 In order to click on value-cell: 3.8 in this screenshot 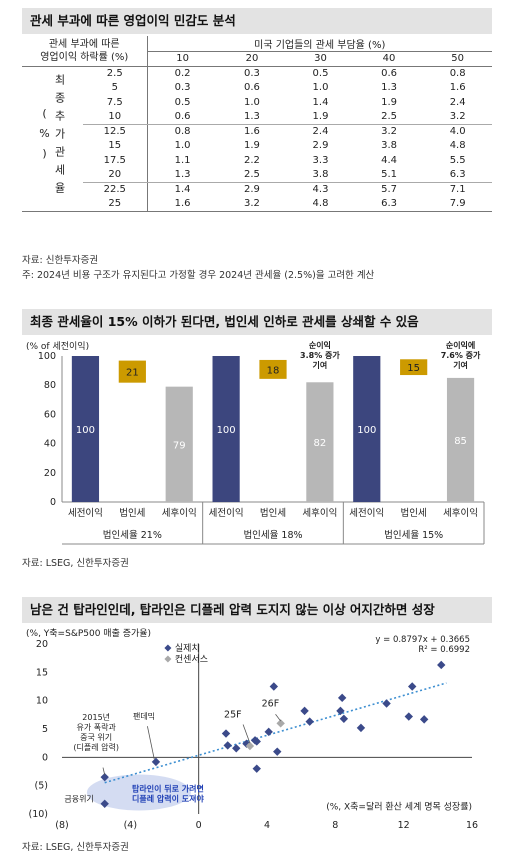, I will do `click(320, 175)`.